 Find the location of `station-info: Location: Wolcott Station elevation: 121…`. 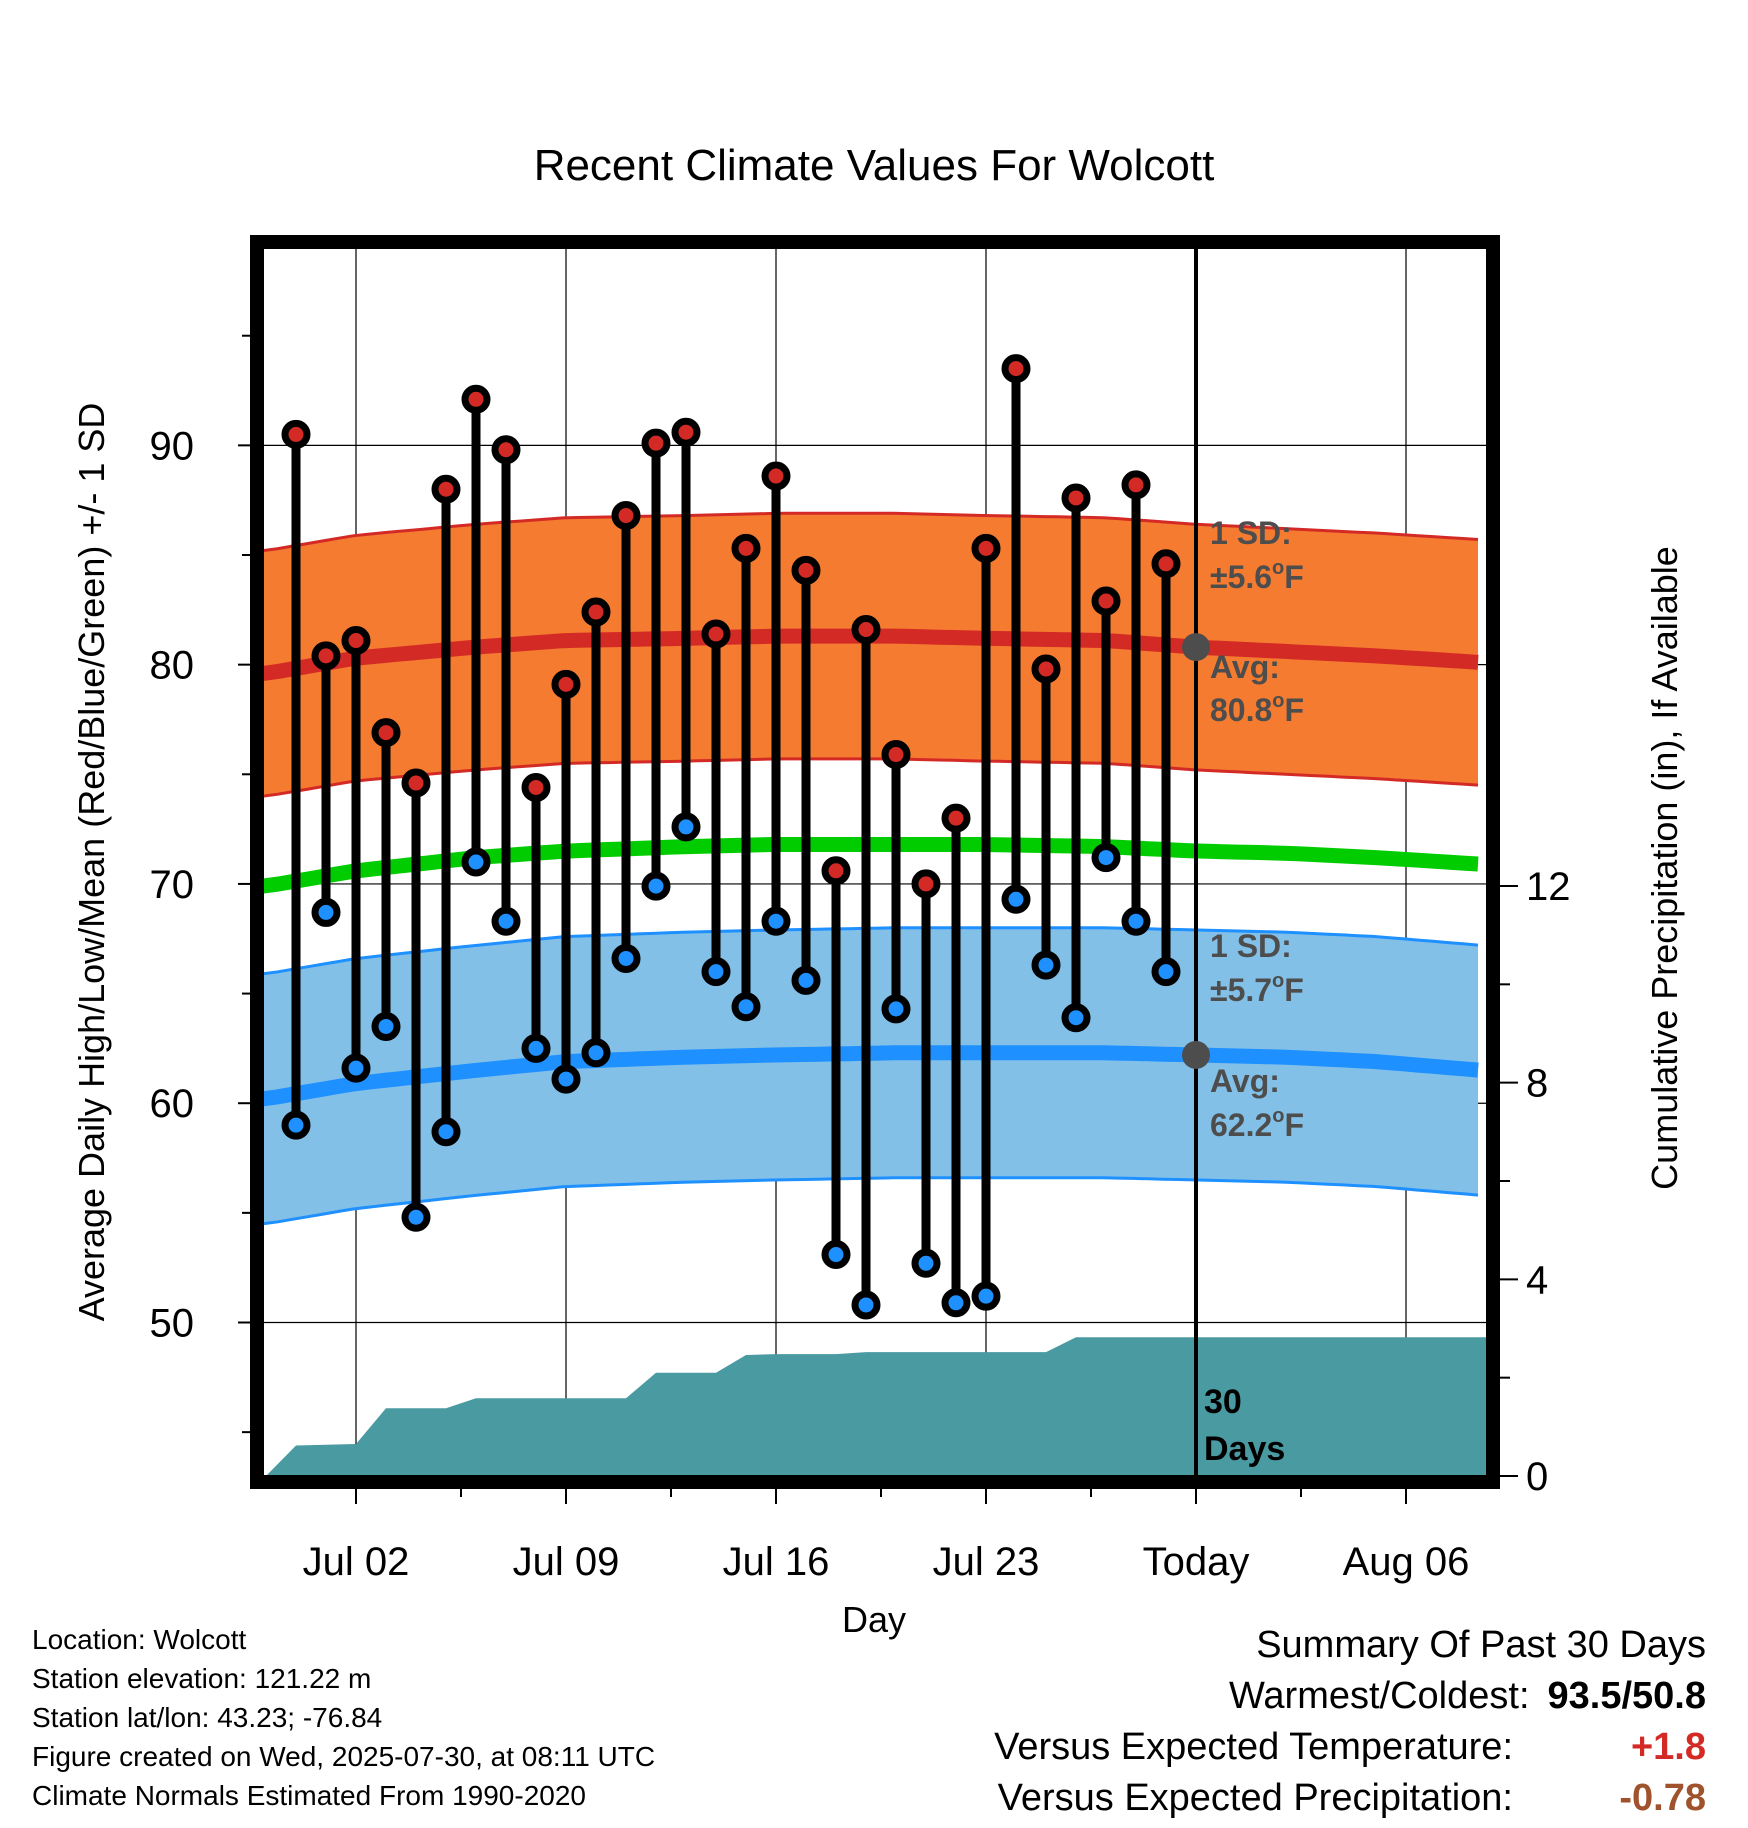

station-info: Location: Wolcott Station elevation: 121… is located at coordinates (343, 1717).